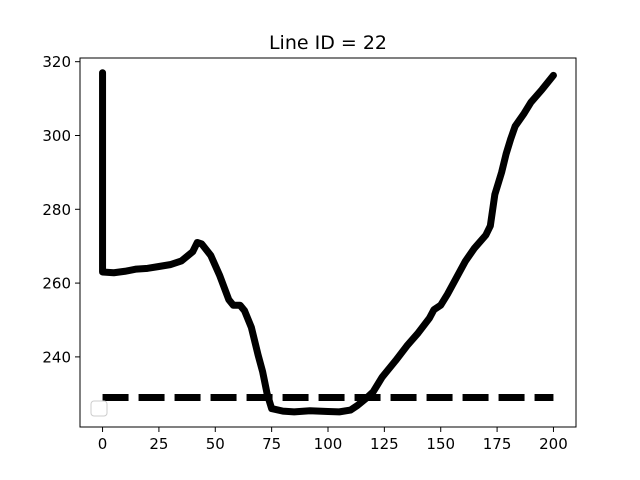  What do you see at coordinates (56, 357) in the screenshot?
I see `y-tick-label: 240` at bounding box center [56, 357].